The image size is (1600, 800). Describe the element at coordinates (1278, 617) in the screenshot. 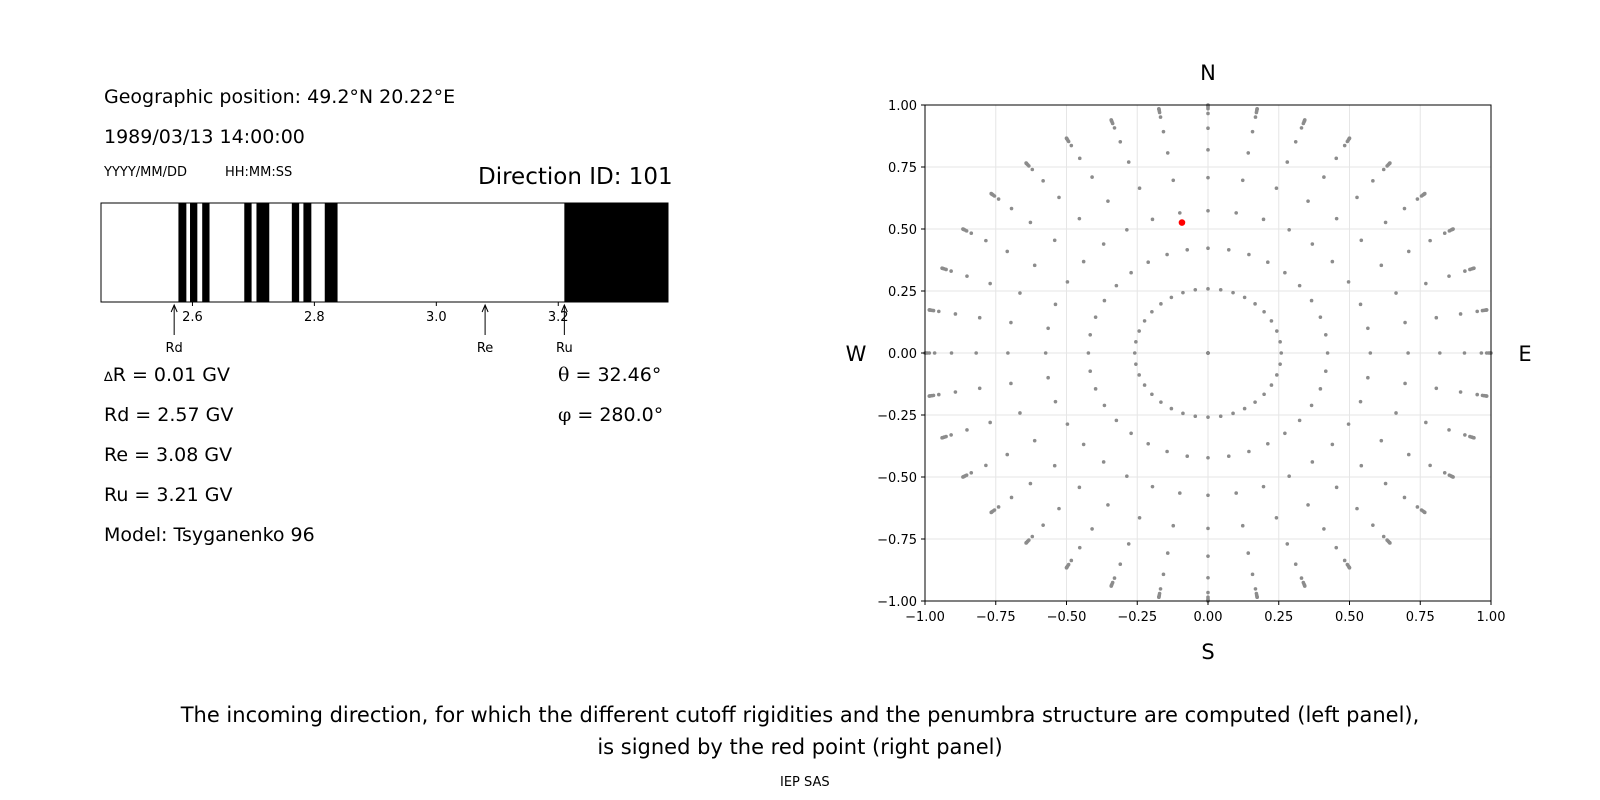

I see `x-tick-label: 0.25` at that location.